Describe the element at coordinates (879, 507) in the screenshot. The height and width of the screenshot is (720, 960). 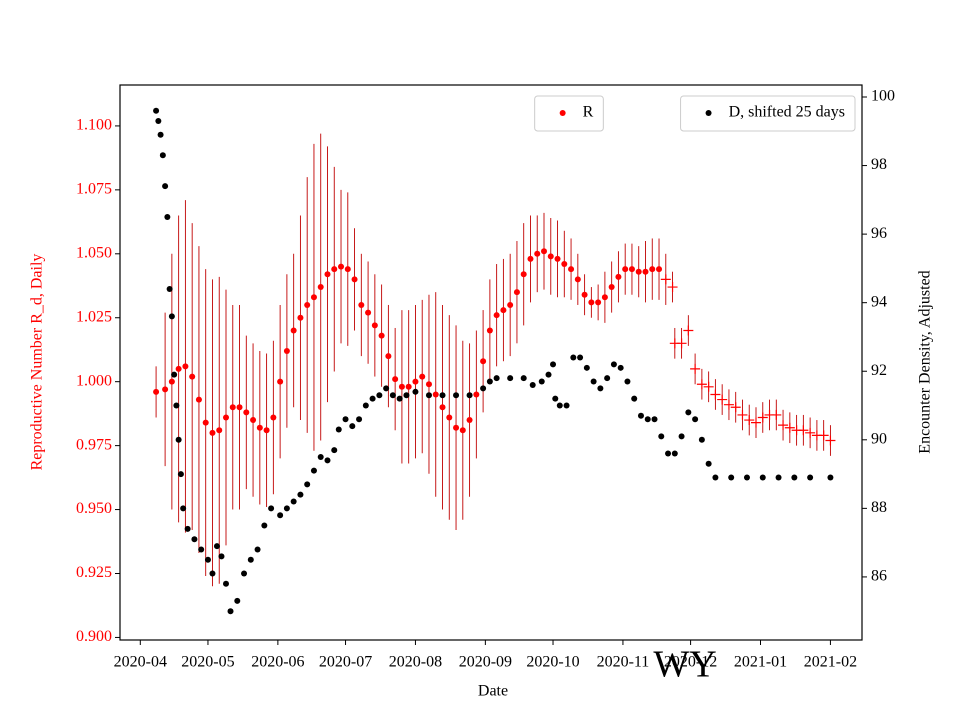
I see `y2-tick-label: 88` at that location.